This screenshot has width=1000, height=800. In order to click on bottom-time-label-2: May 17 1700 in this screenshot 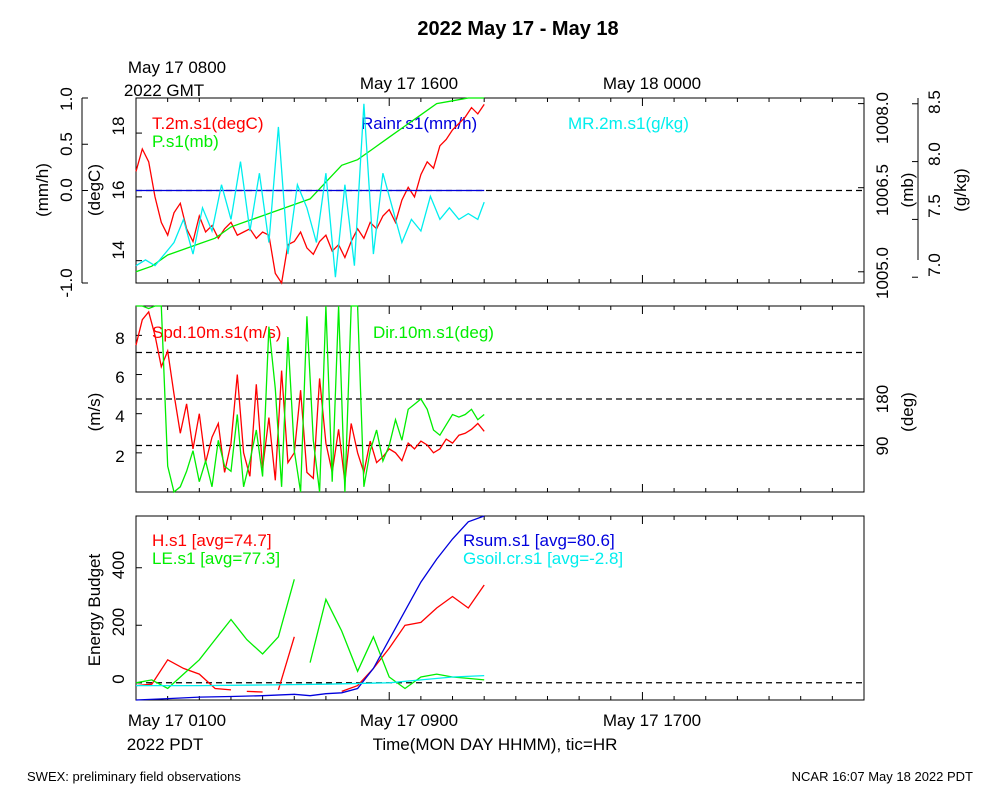, I will do `click(652, 720)`.